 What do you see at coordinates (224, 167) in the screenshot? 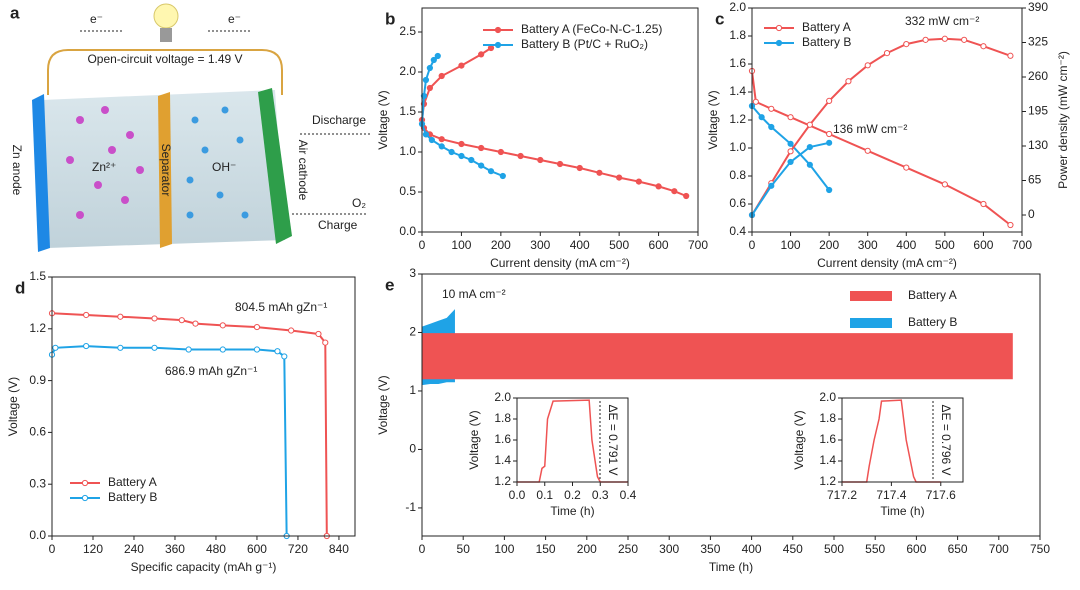
I see `ion-label: OH⁻` at bounding box center [224, 167].